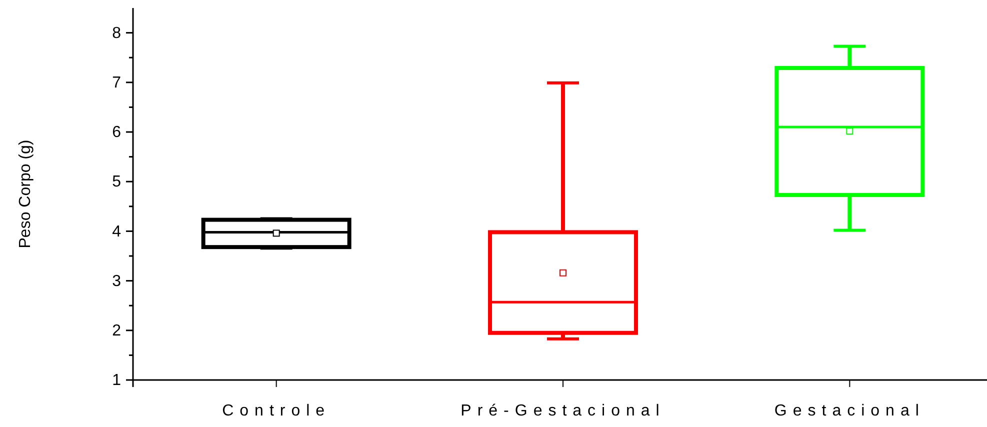  I want to click on y-tick-label: 2, so click(117, 331).